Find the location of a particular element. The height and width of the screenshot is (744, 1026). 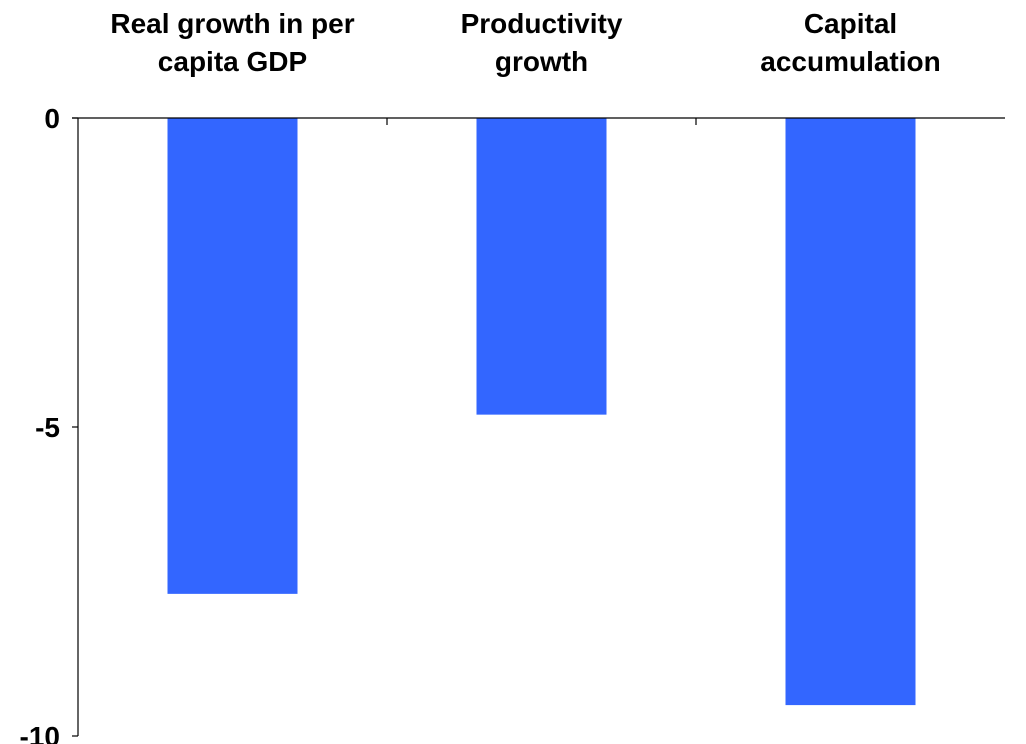

y-ticks: 0 -5 -10 is located at coordinates (49, 423).